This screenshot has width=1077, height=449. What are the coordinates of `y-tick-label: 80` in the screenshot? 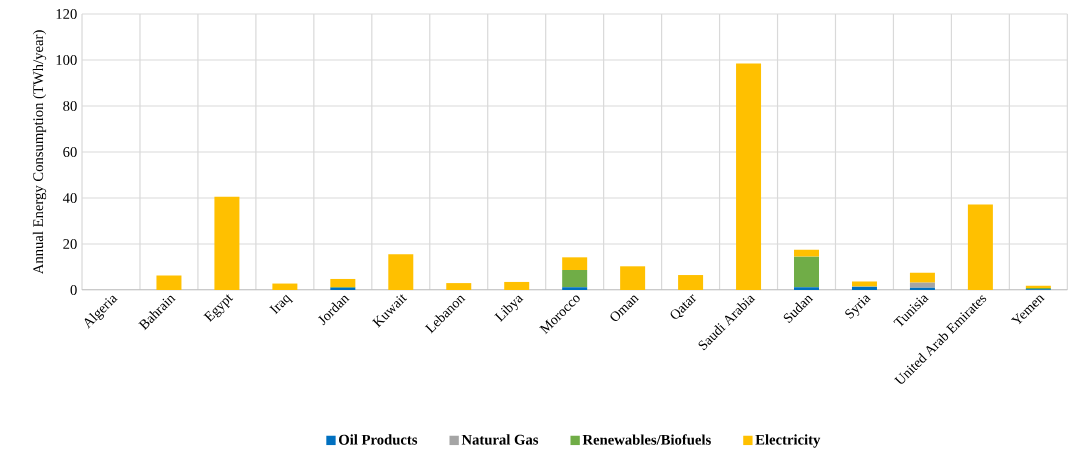 It's located at (70, 106).